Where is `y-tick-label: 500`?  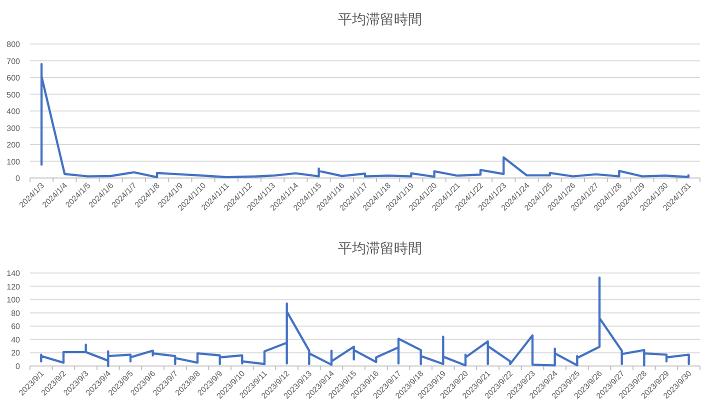
y-tick-label: 500 is located at coordinates (13, 95).